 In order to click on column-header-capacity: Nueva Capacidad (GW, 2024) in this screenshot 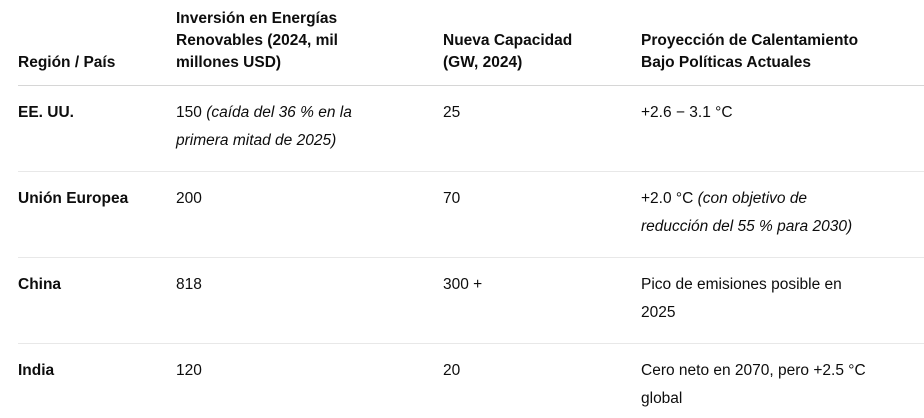, I will do `click(542, 43)`.